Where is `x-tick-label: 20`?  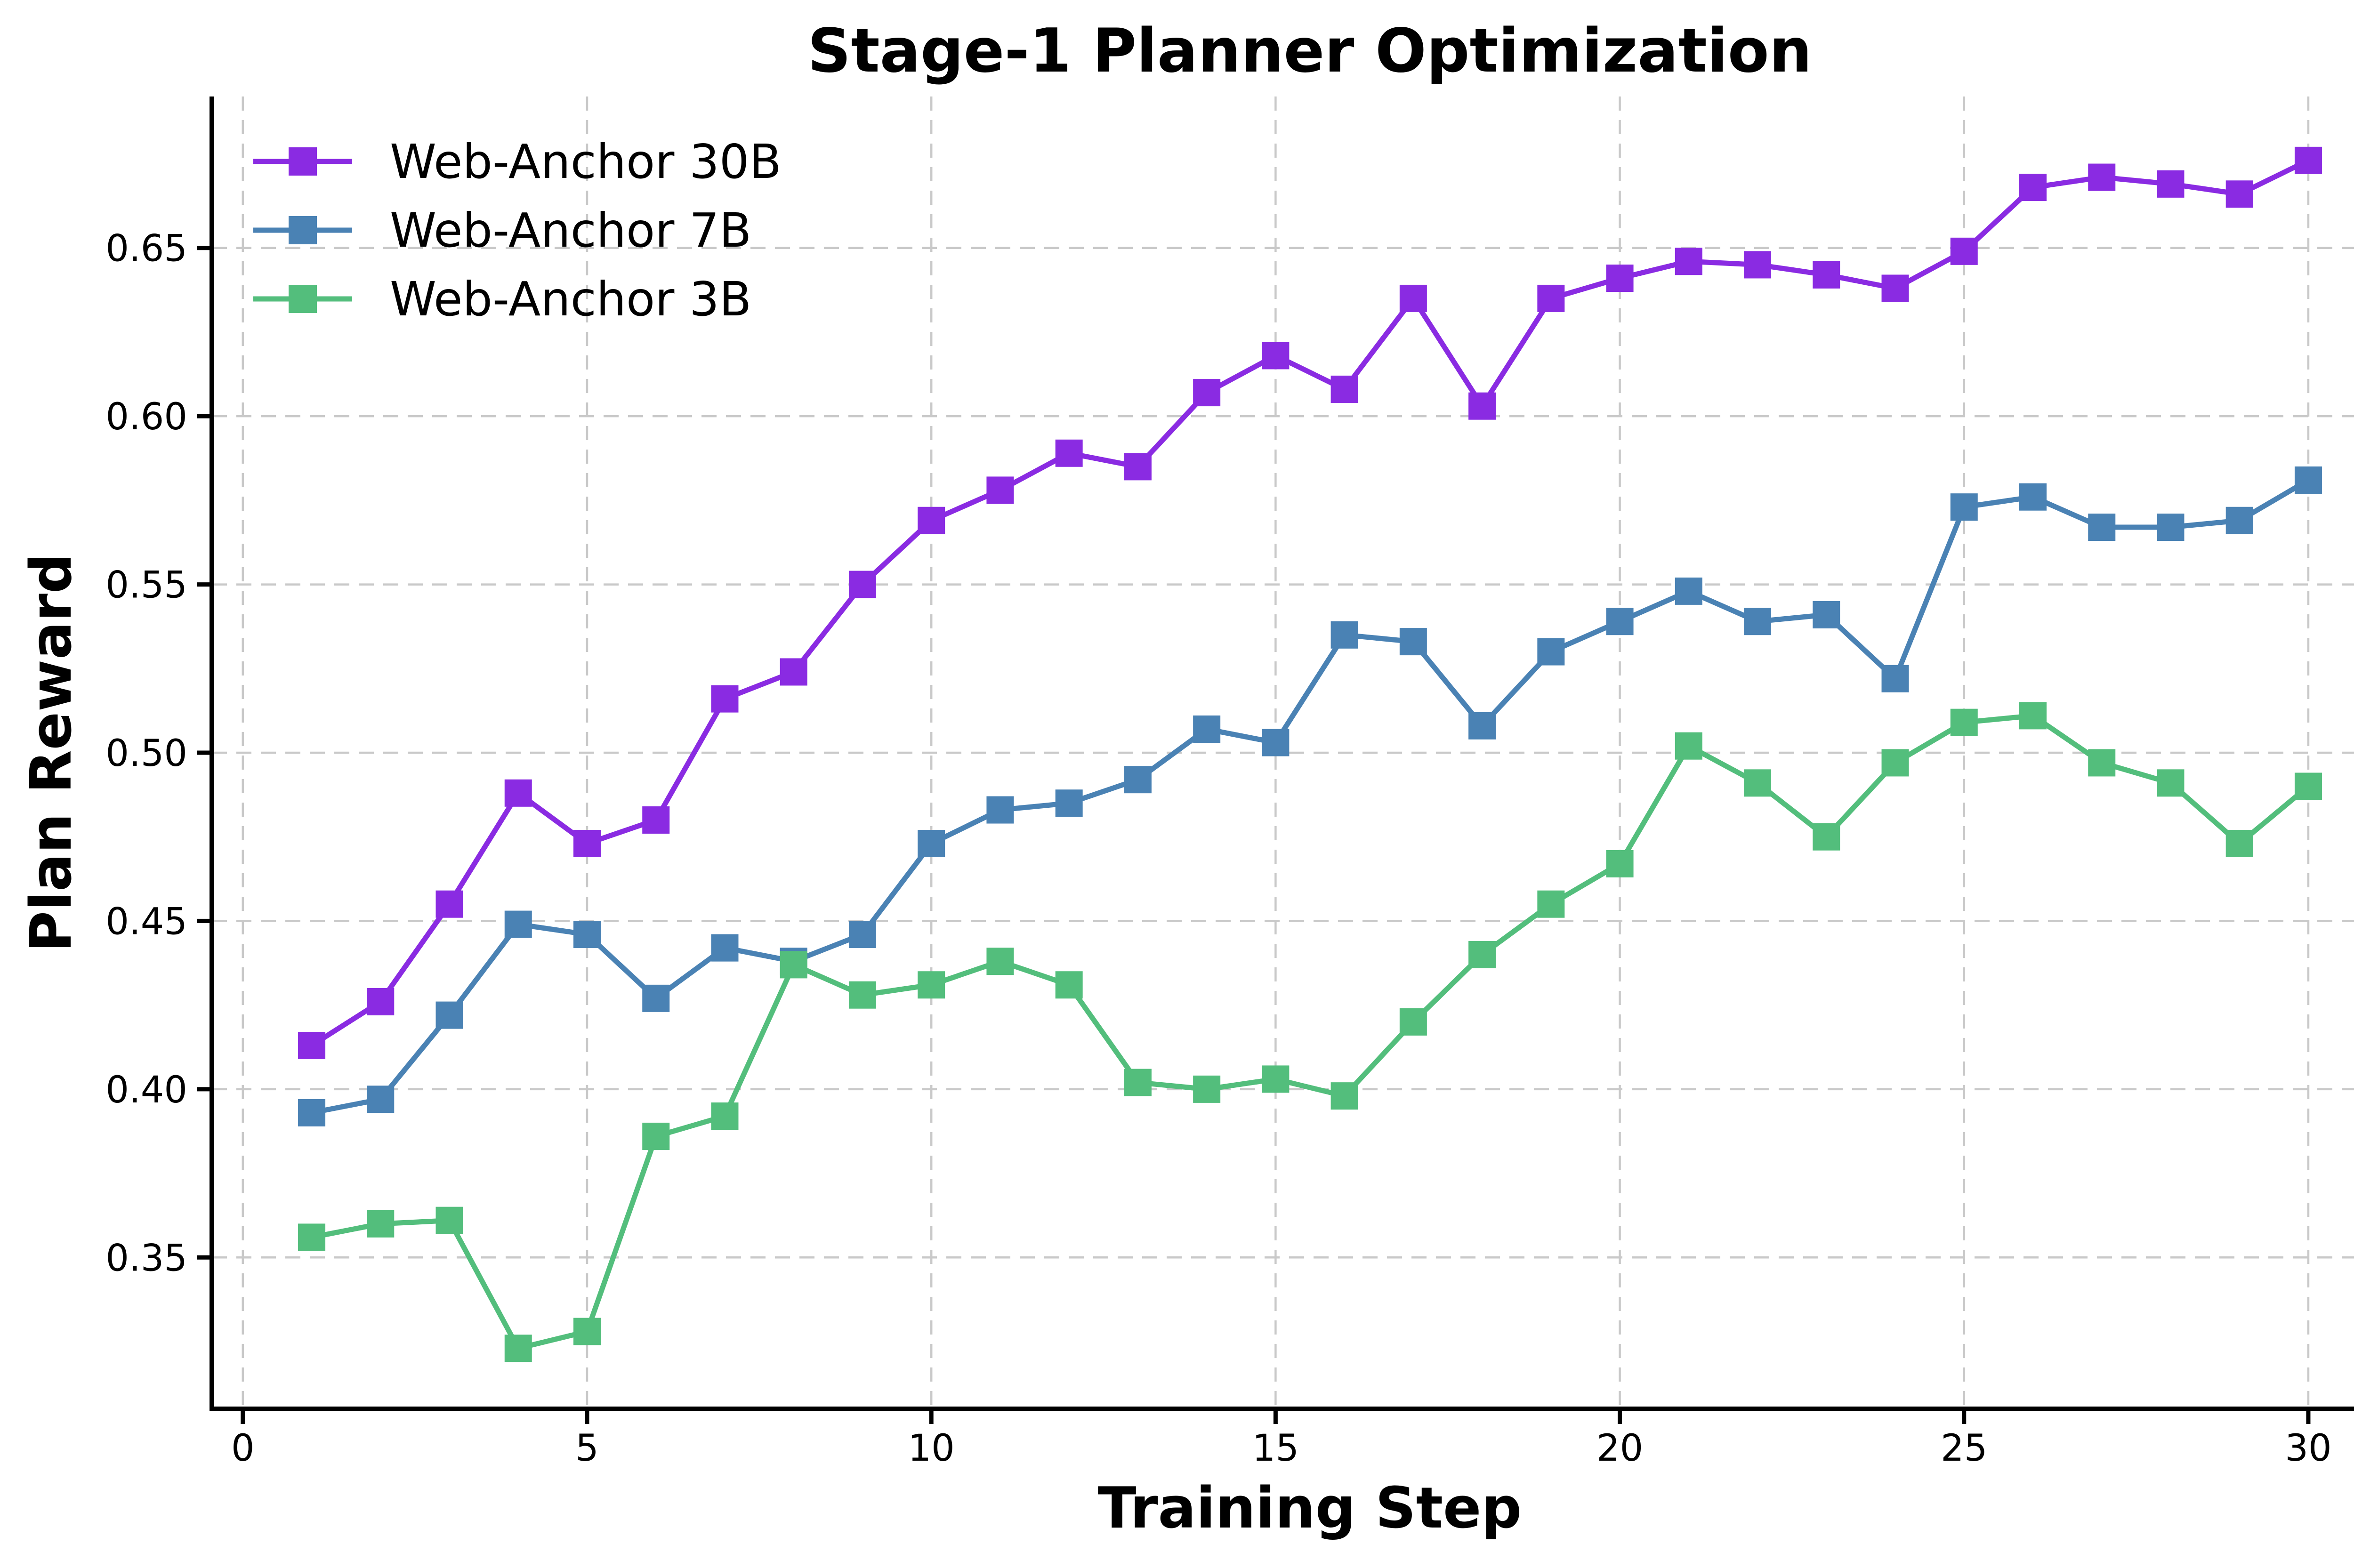 x-tick-label: 20 is located at coordinates (1619, 1448).